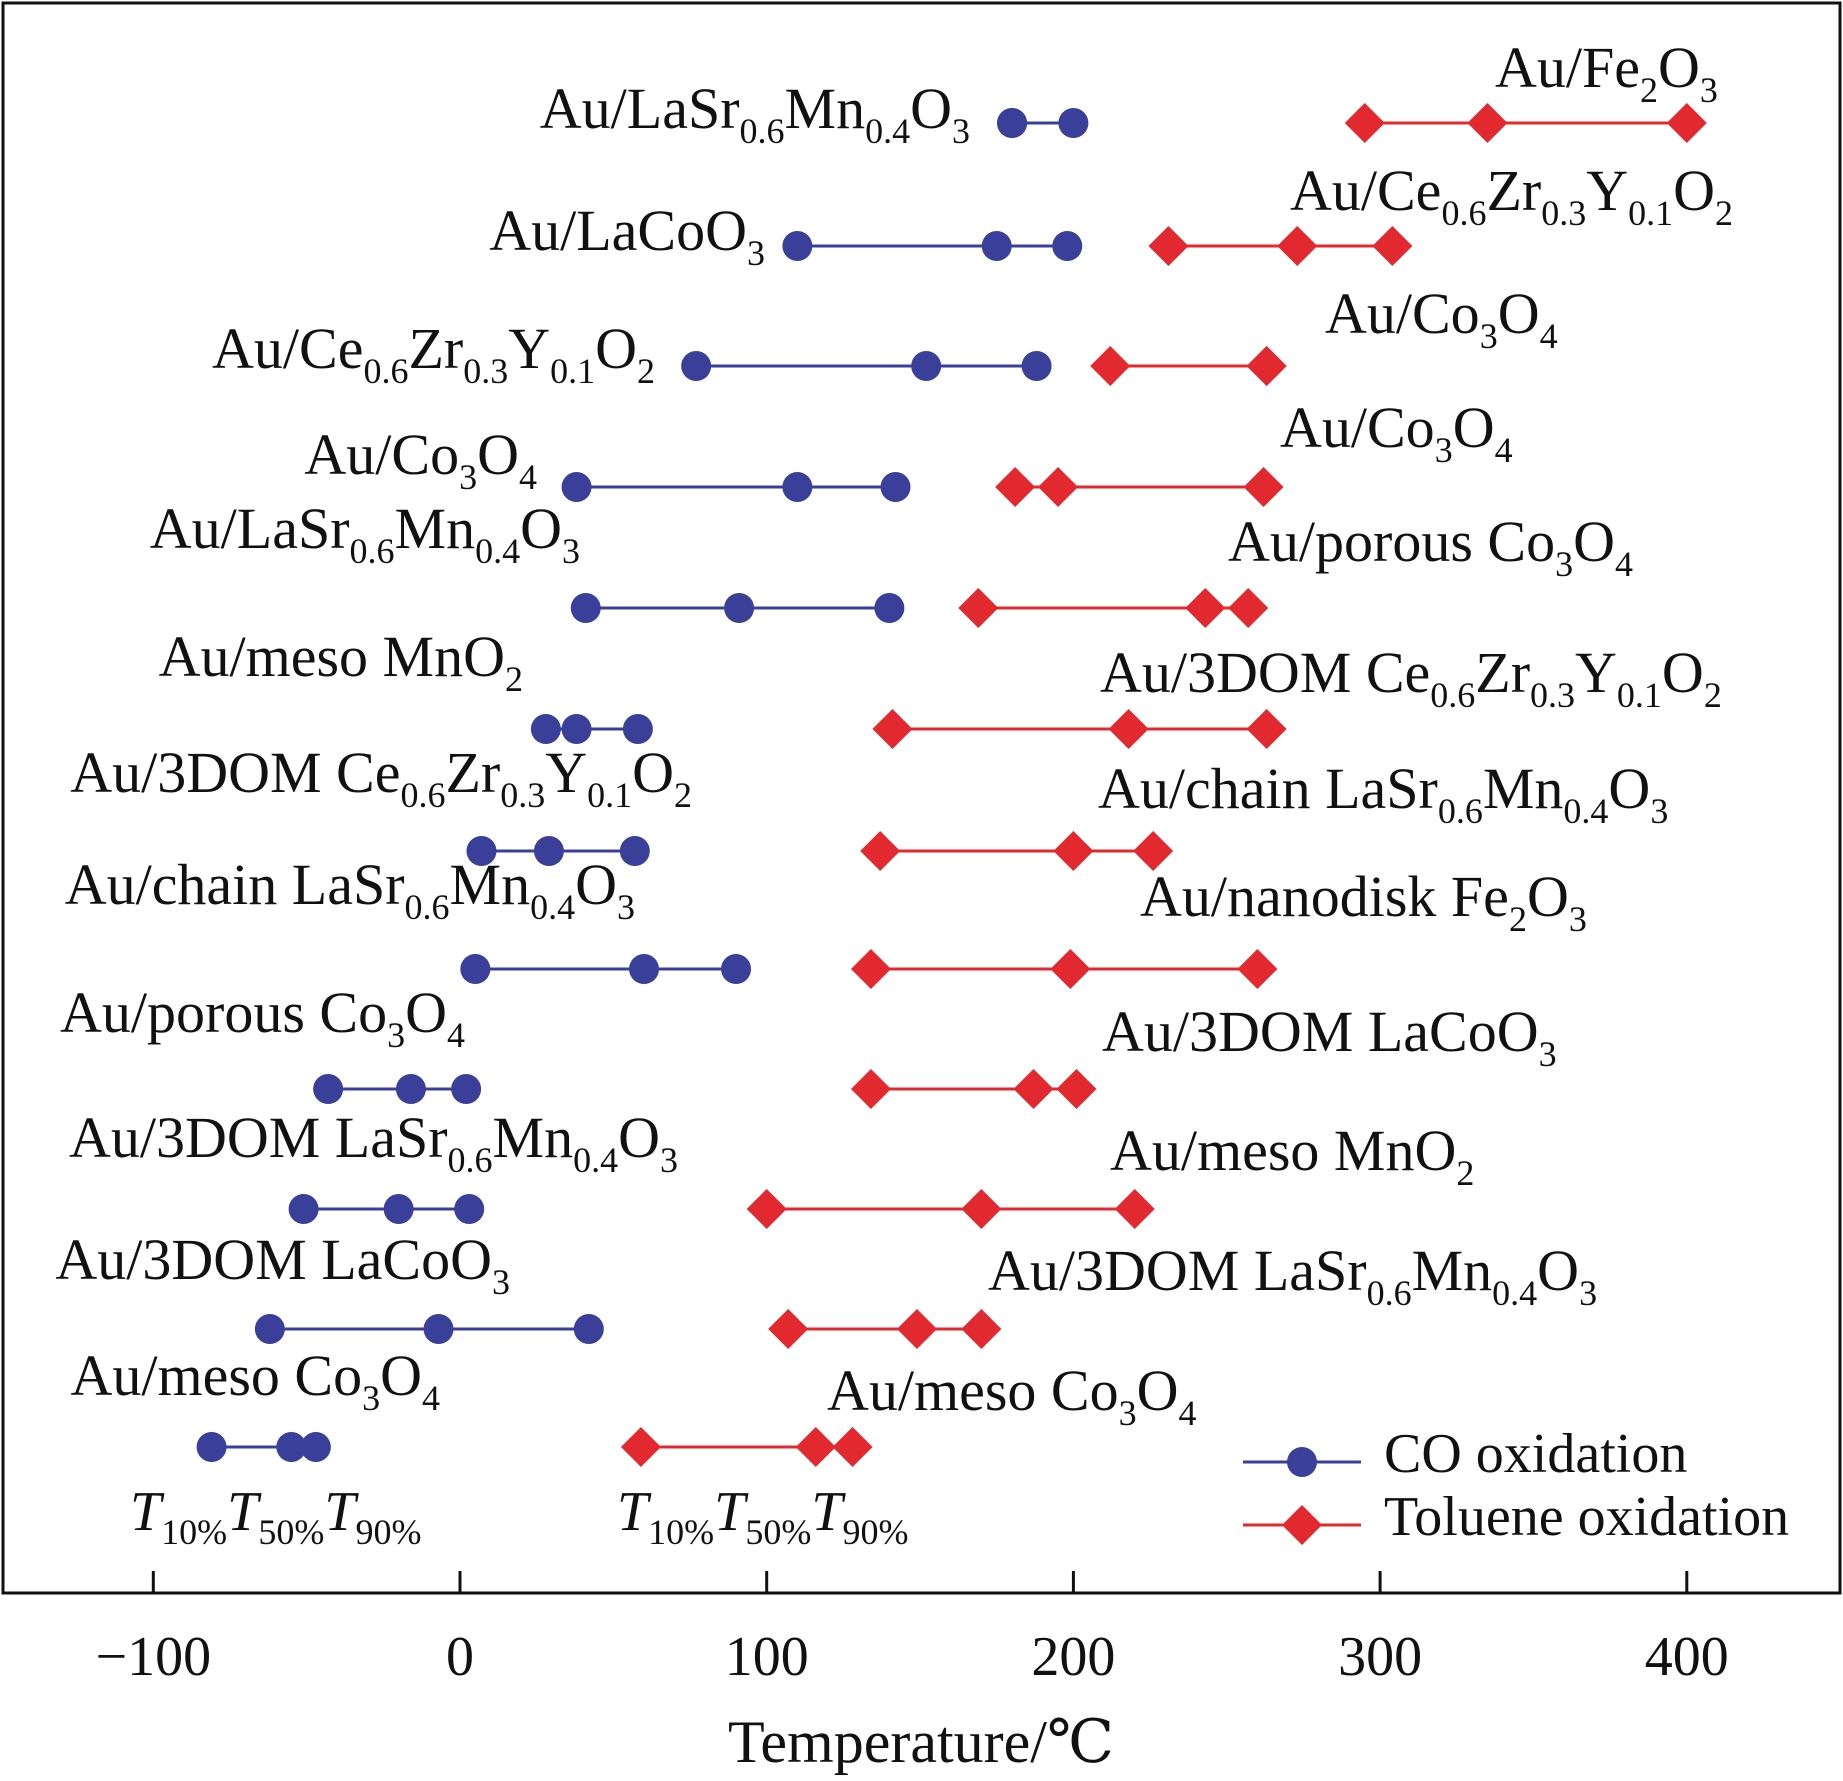 This screenshot has height=1781, width=1843. Describe the element at coordinates (381, 454) in the screenshot. I see `label-text: Au/Co` at that location.